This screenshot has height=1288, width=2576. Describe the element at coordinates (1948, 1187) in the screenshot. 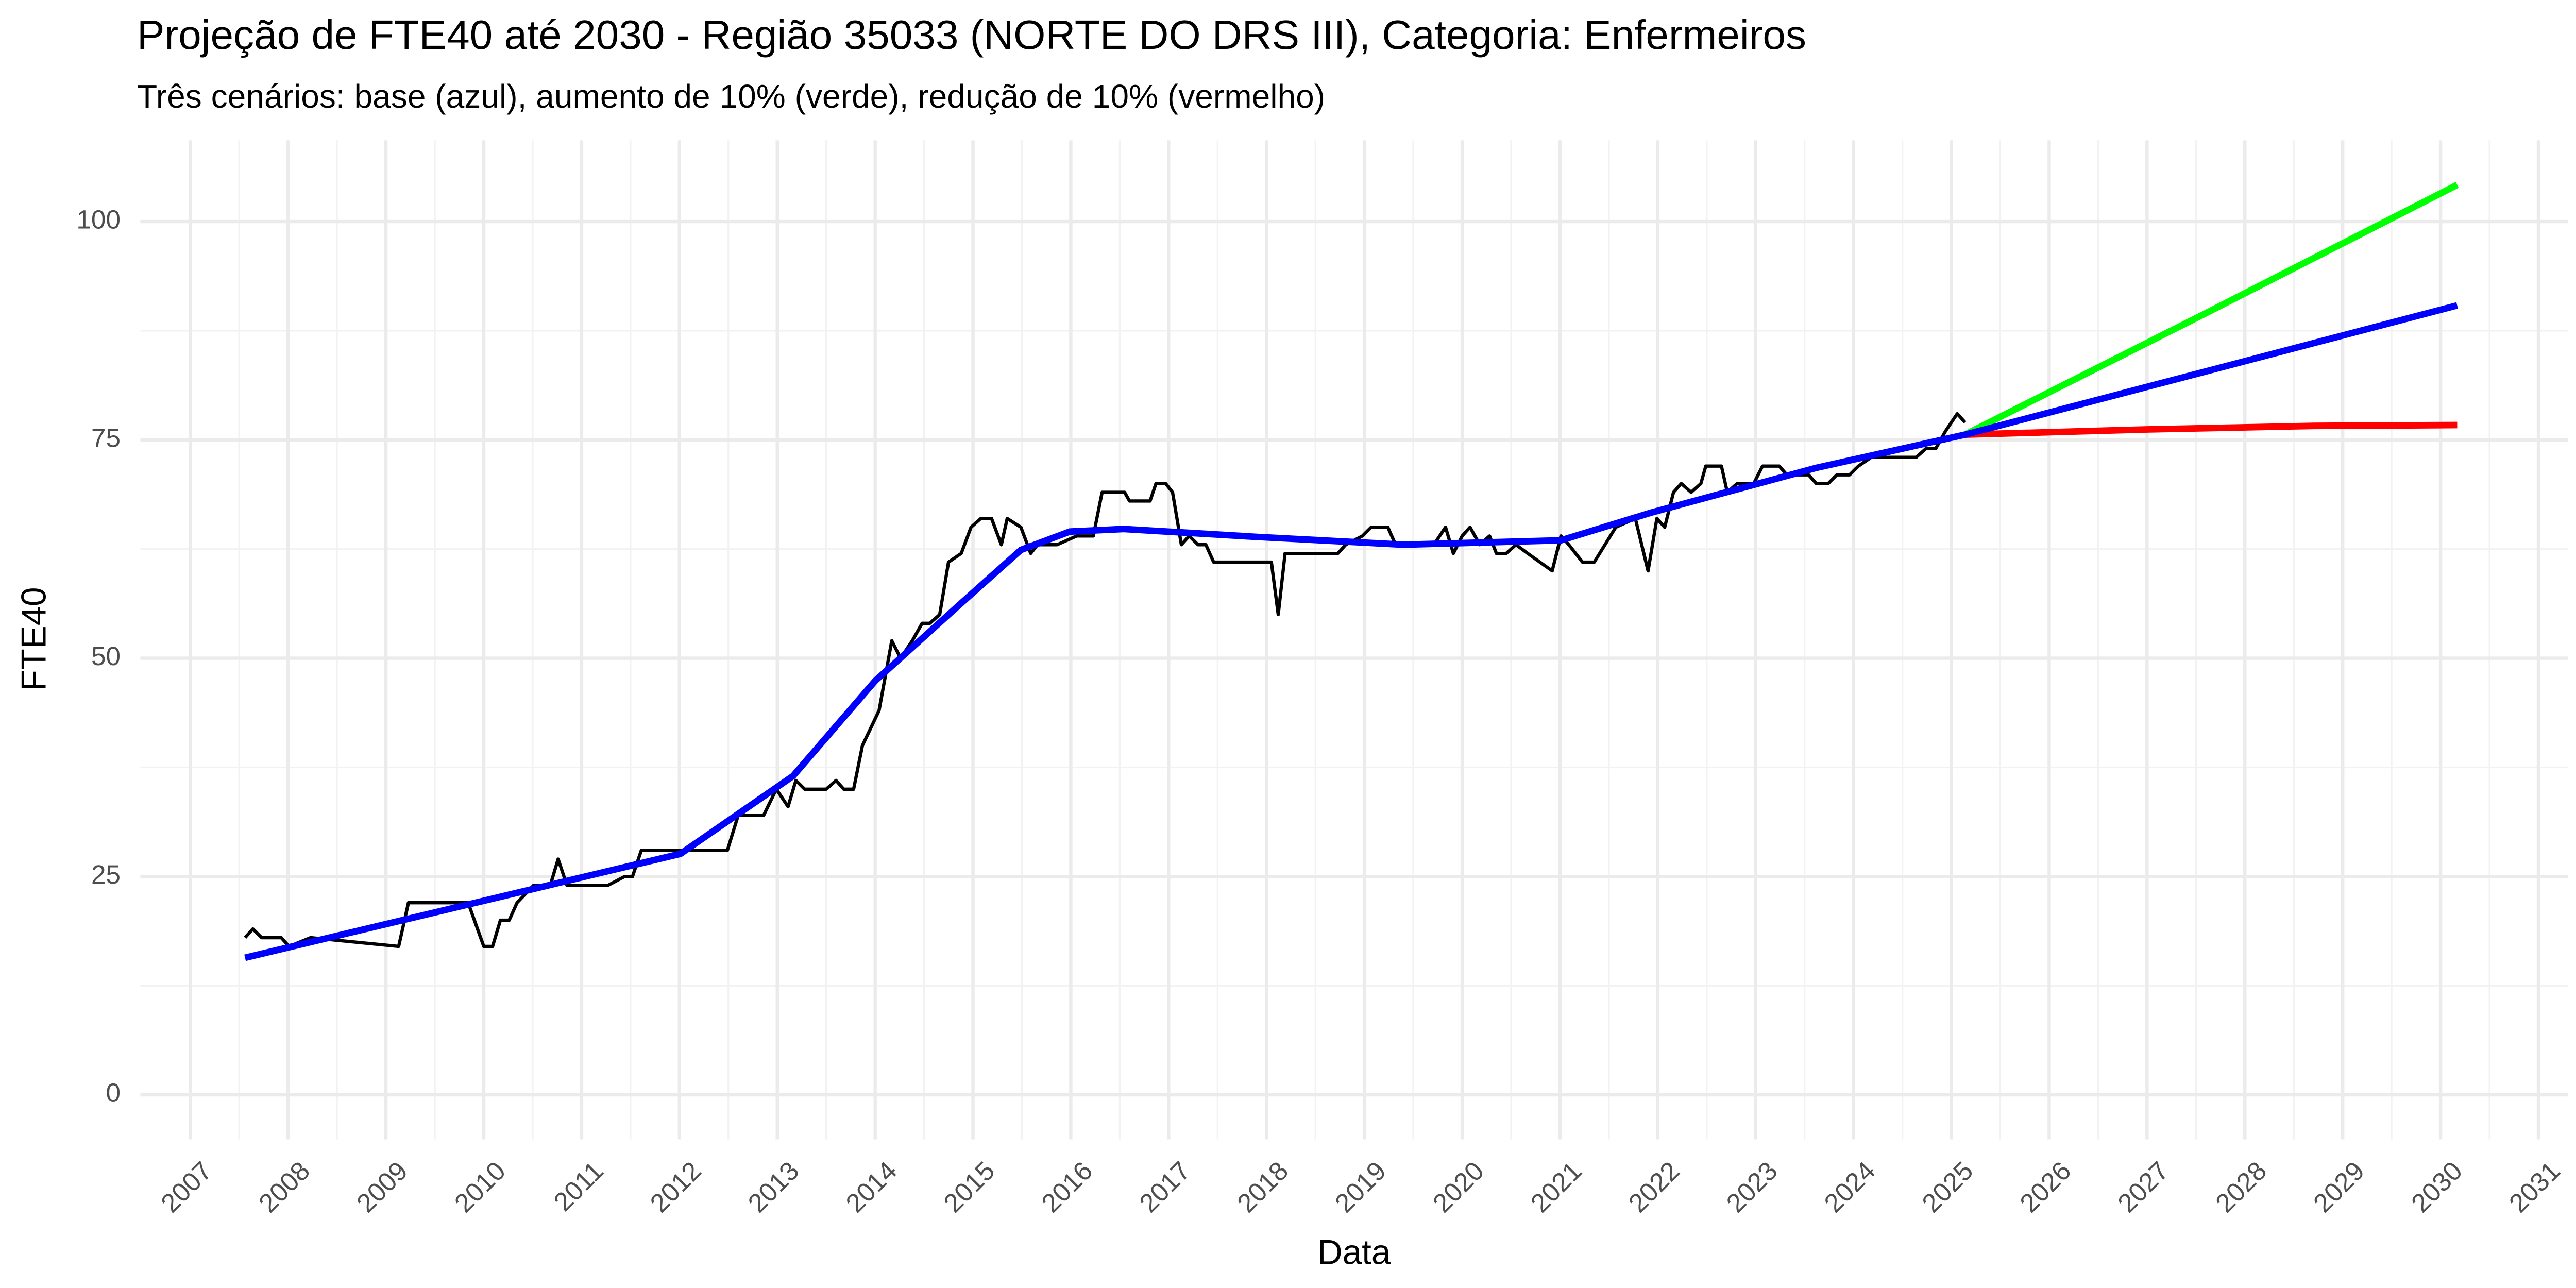

I see `x-tick-label: 2025` at that location.